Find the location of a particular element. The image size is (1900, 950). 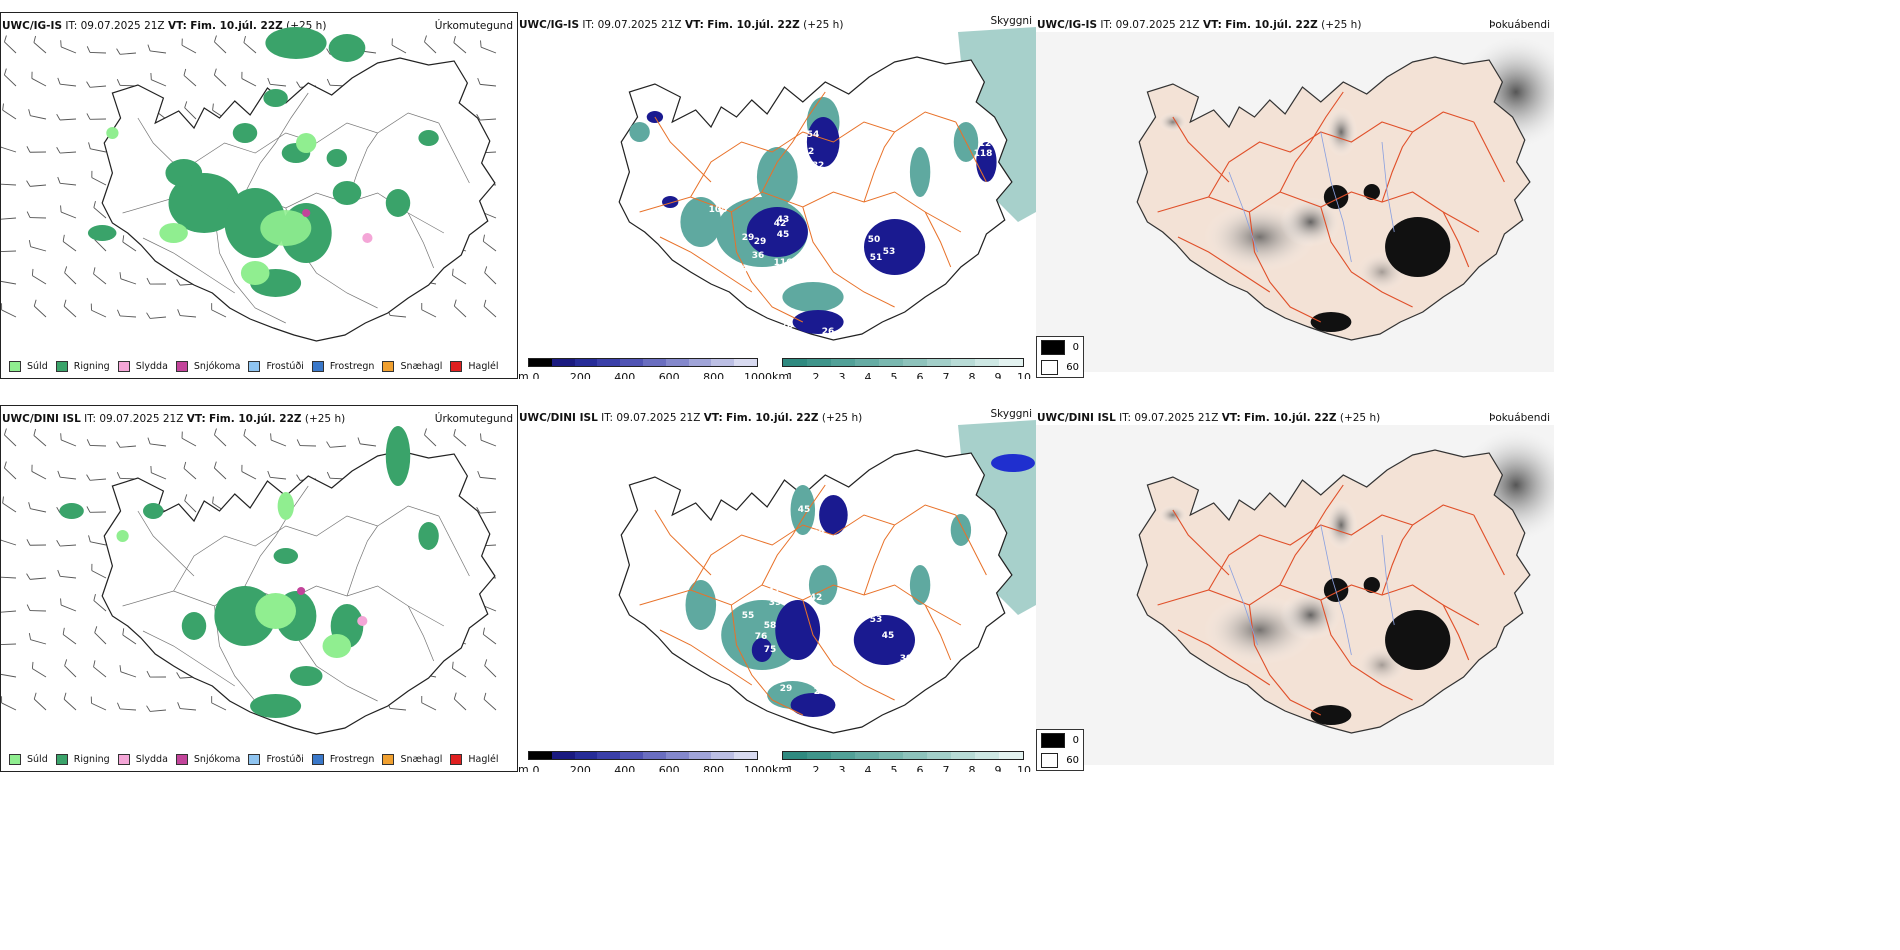

legend-item-slydda: Slydda is located at coordinates (142, 366).